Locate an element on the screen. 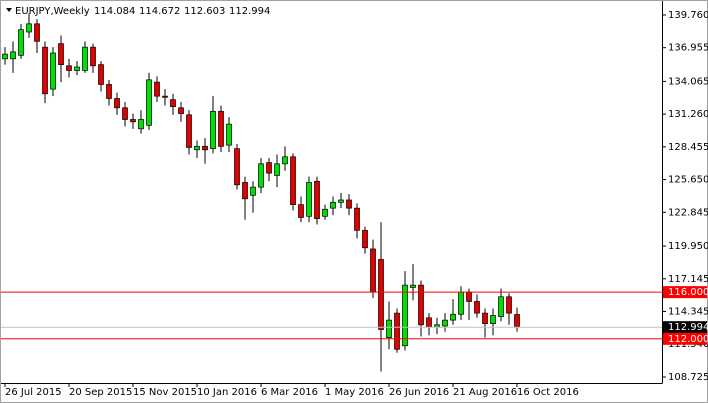  y-tick-label: 134.065 is located at coordinates (688, 81).